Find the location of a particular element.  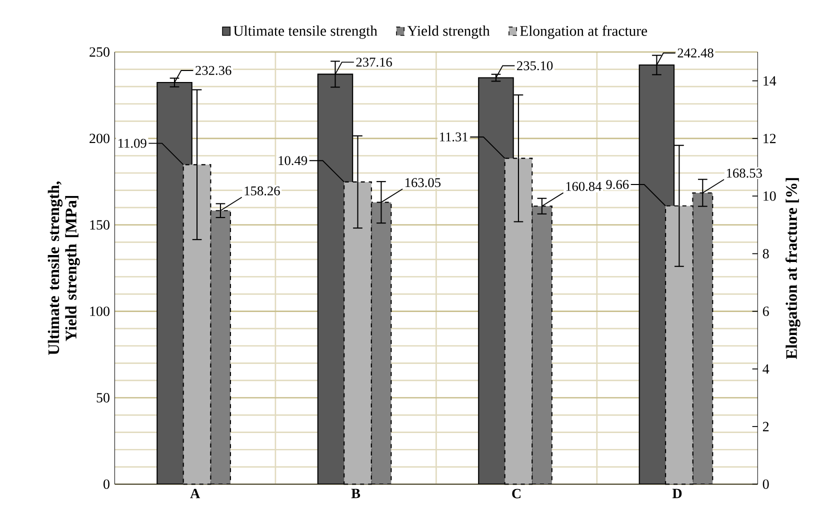

data-label: 235.10 is located at coordinates (535, 65).